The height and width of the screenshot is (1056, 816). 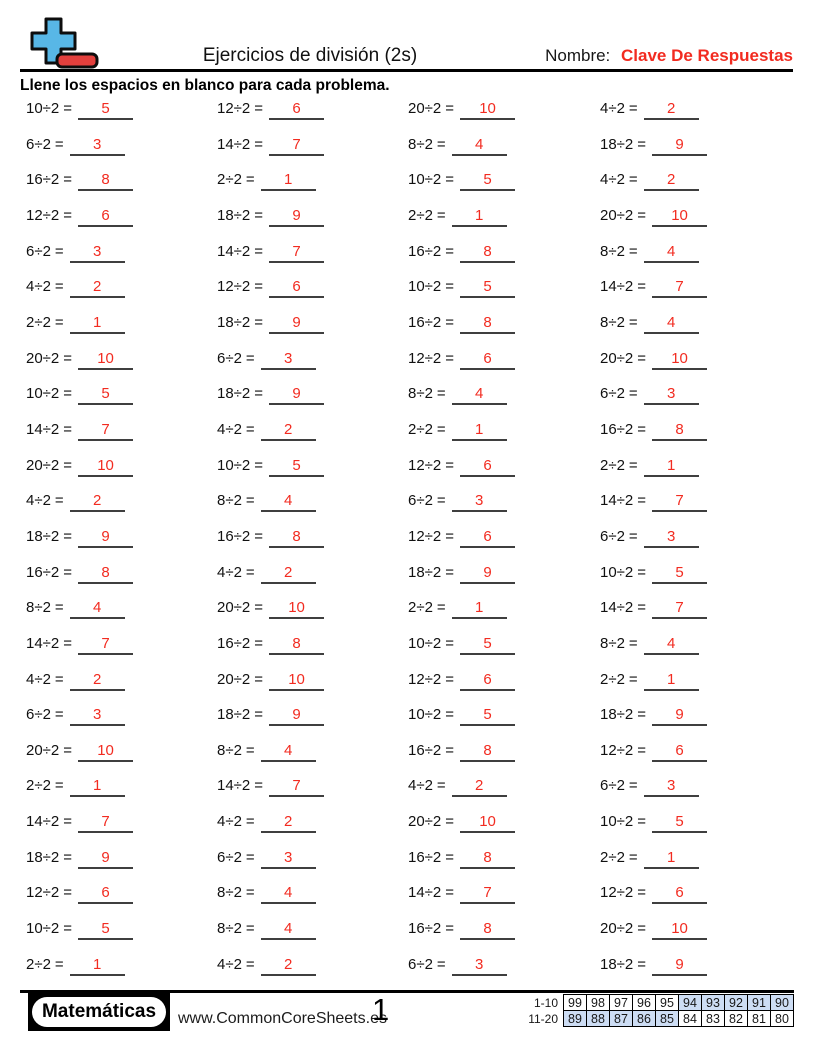 What do you see at coordinates (64, 43) in the screenshot?
I see `plus-minus-logo` at bounding box center [64, 43].